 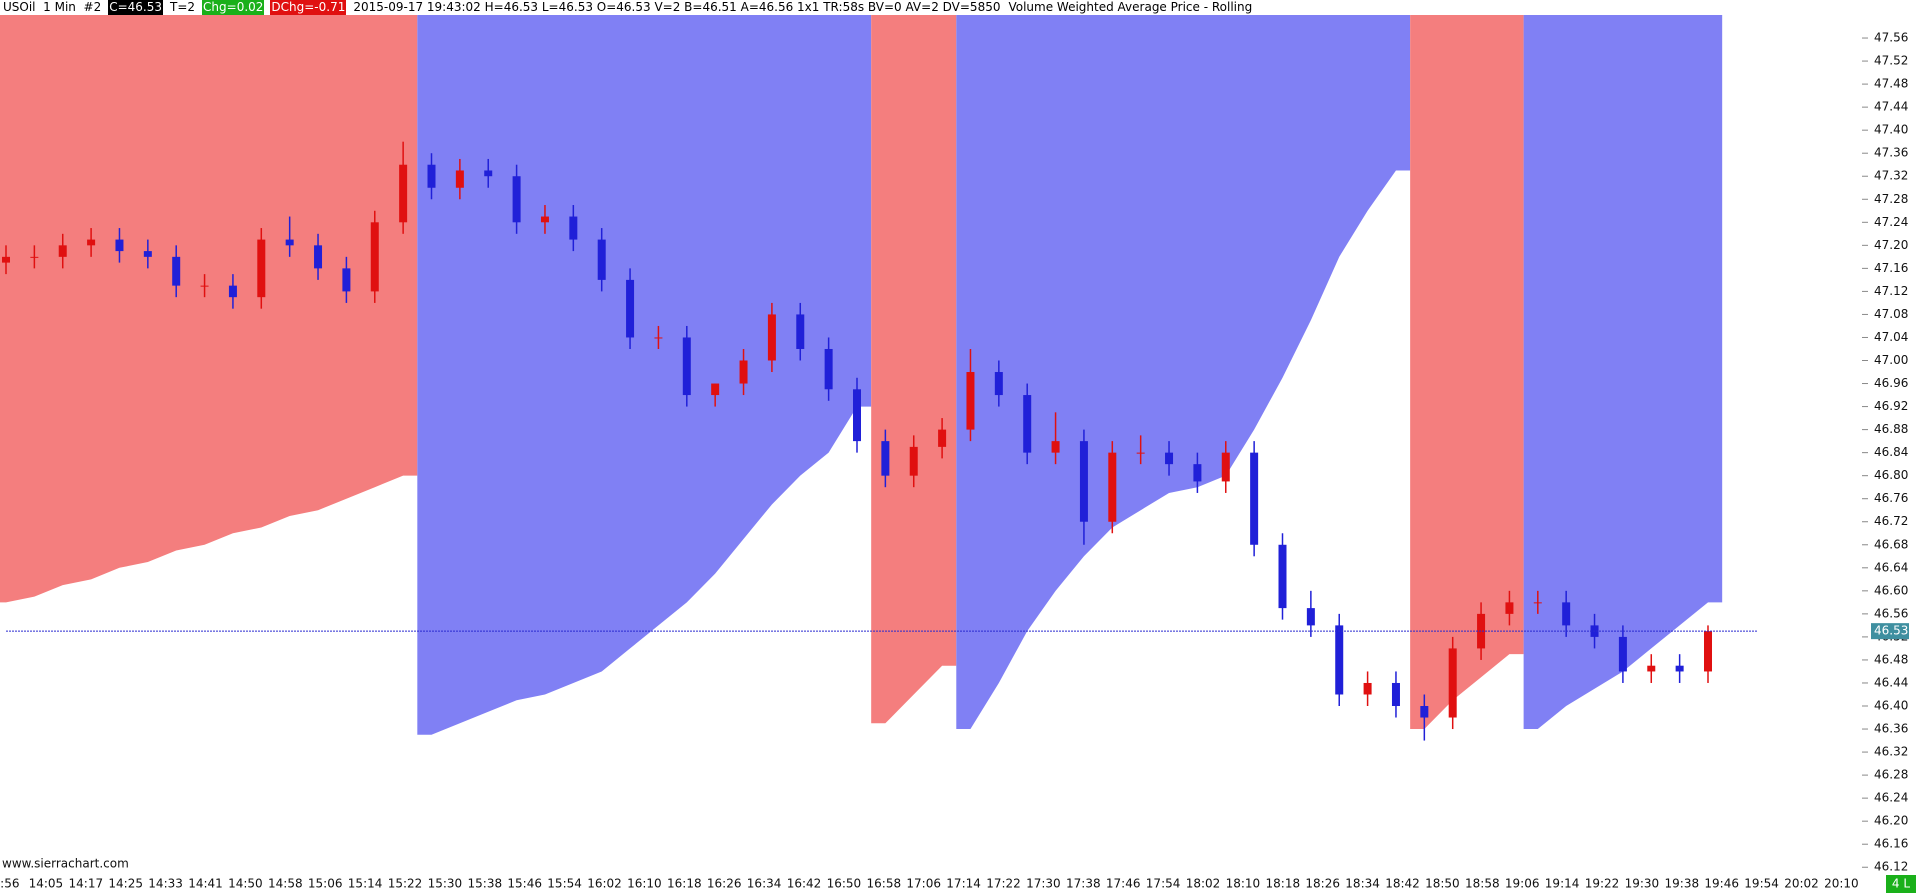 I want to click on x-tick-label: 14:17, so click(x=86, y=884).